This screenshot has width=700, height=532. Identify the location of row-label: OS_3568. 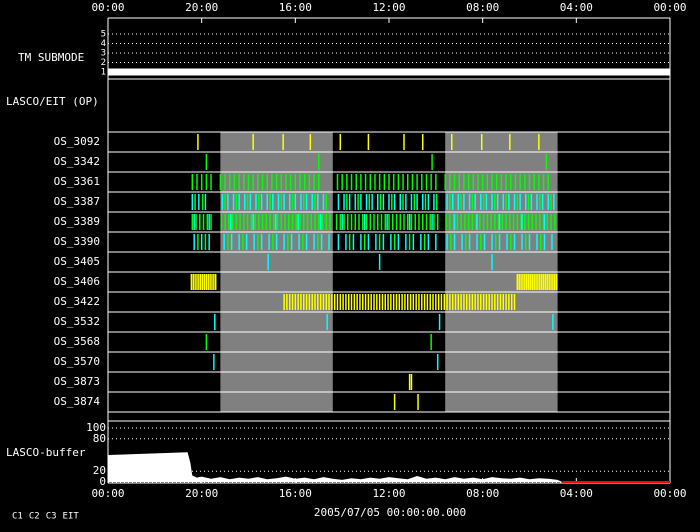
(77, 341).